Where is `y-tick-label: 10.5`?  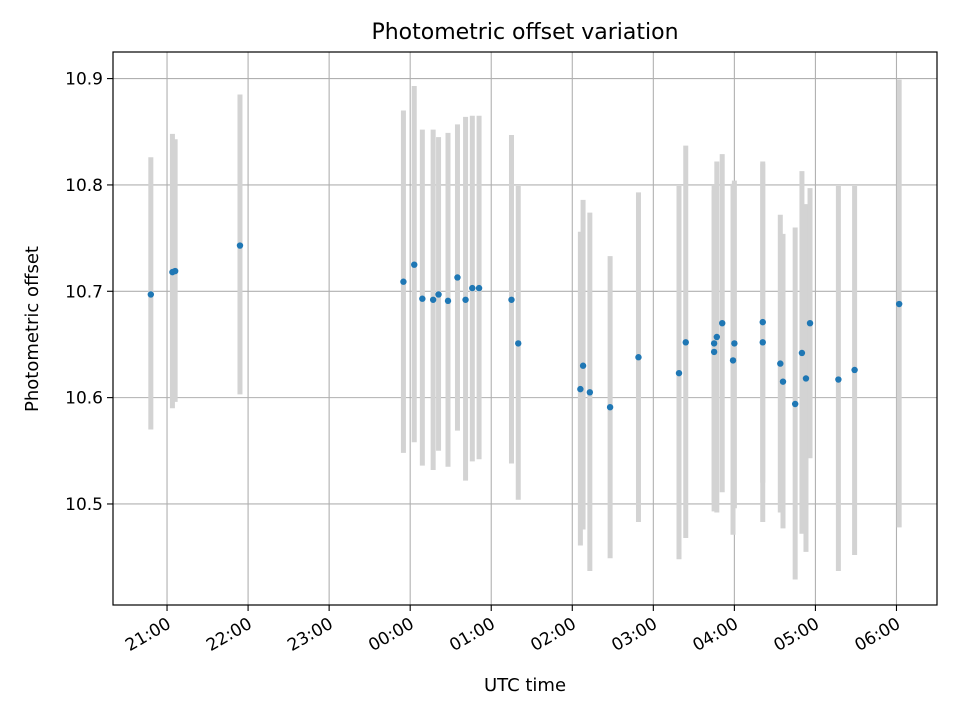 y-tick-label: 10.5 is located at coordinates (84, 505).